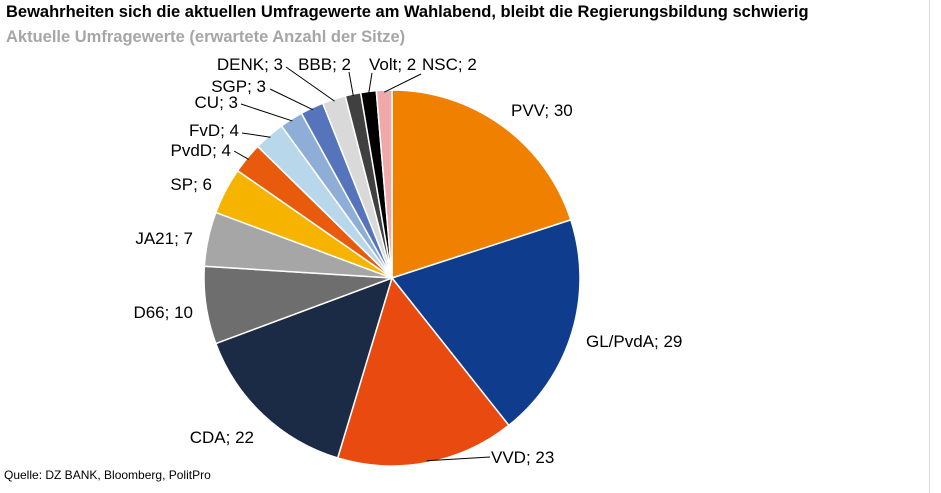  Describe the element at coordinates (310, 84) in the screenshot. I see `leader-line-denk` at that location.